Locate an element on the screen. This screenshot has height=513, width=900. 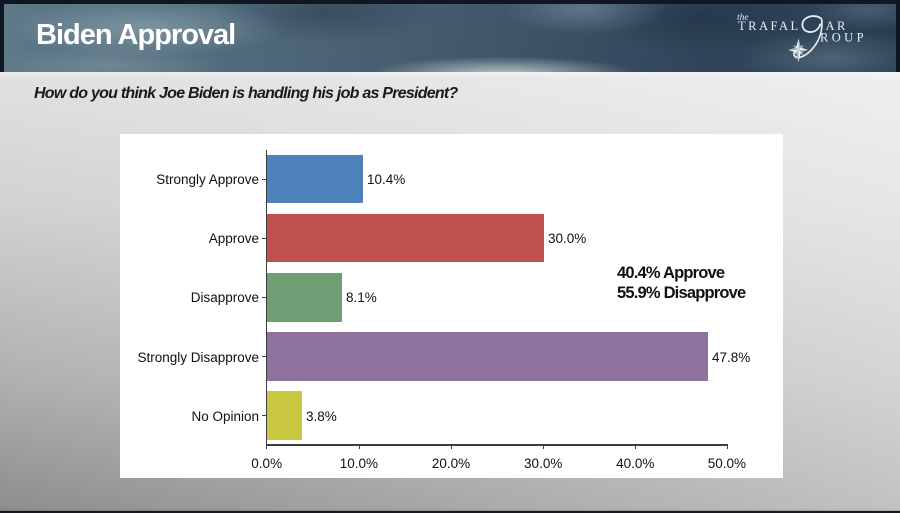
svg-text: AR is located at coordinates (837, 26).